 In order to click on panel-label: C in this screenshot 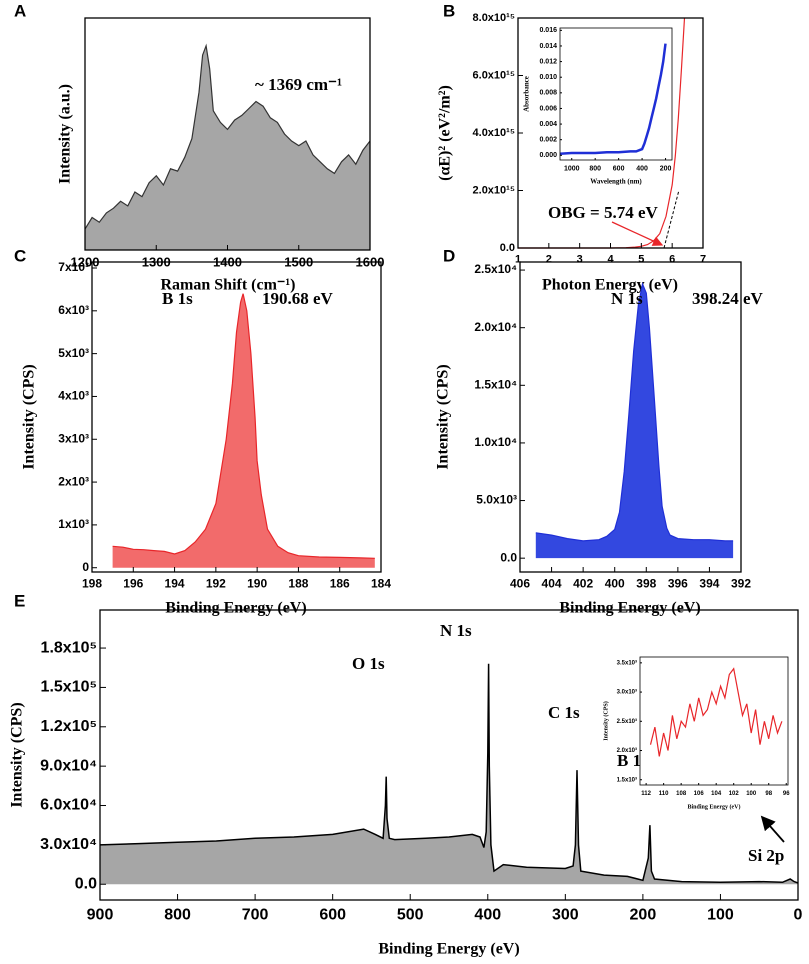, I will do `click(20, 255)`.